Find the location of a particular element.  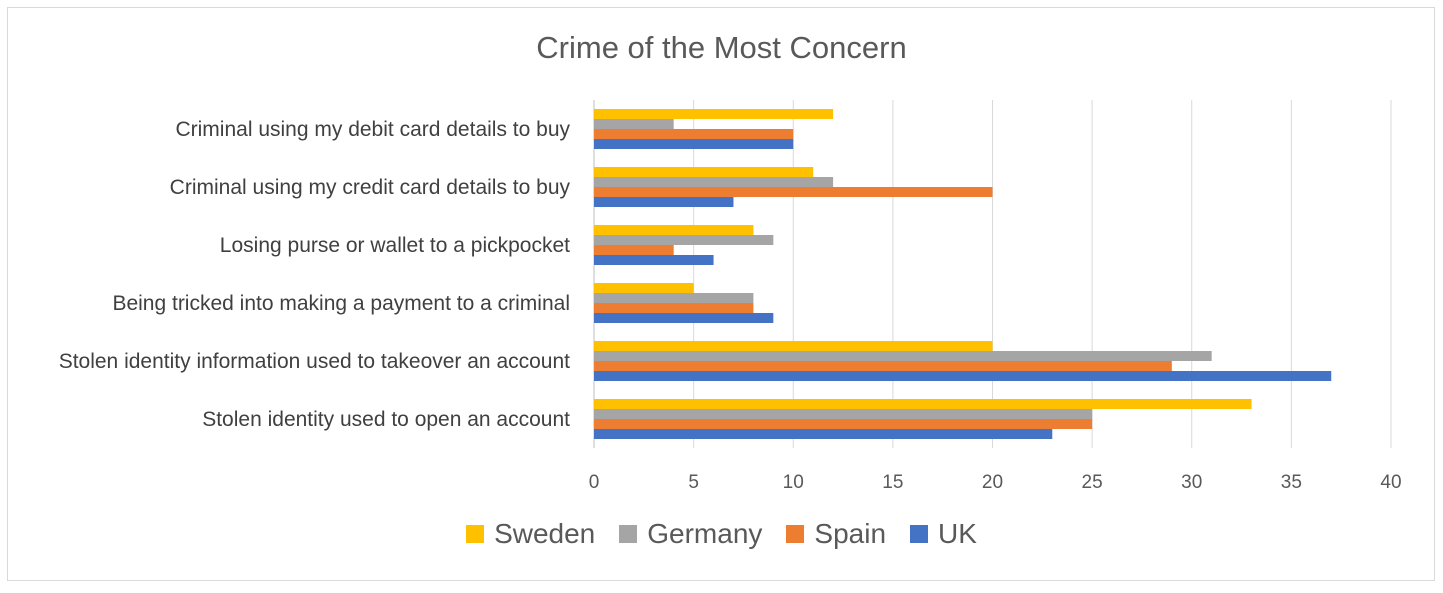

x-tick-label: 40 is located at coordinates (1390, 482).